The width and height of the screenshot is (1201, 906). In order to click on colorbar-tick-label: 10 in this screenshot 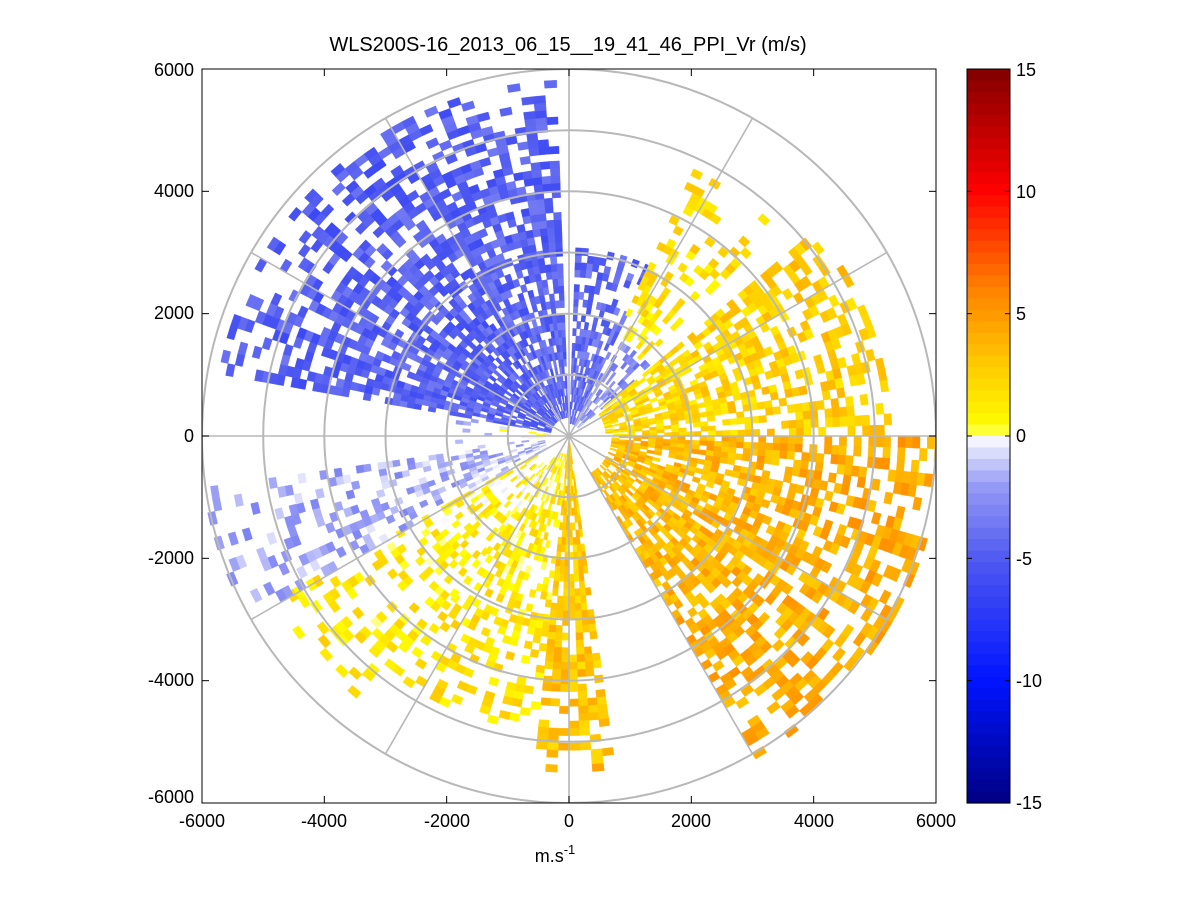, I will do `click(1026, 192)`.